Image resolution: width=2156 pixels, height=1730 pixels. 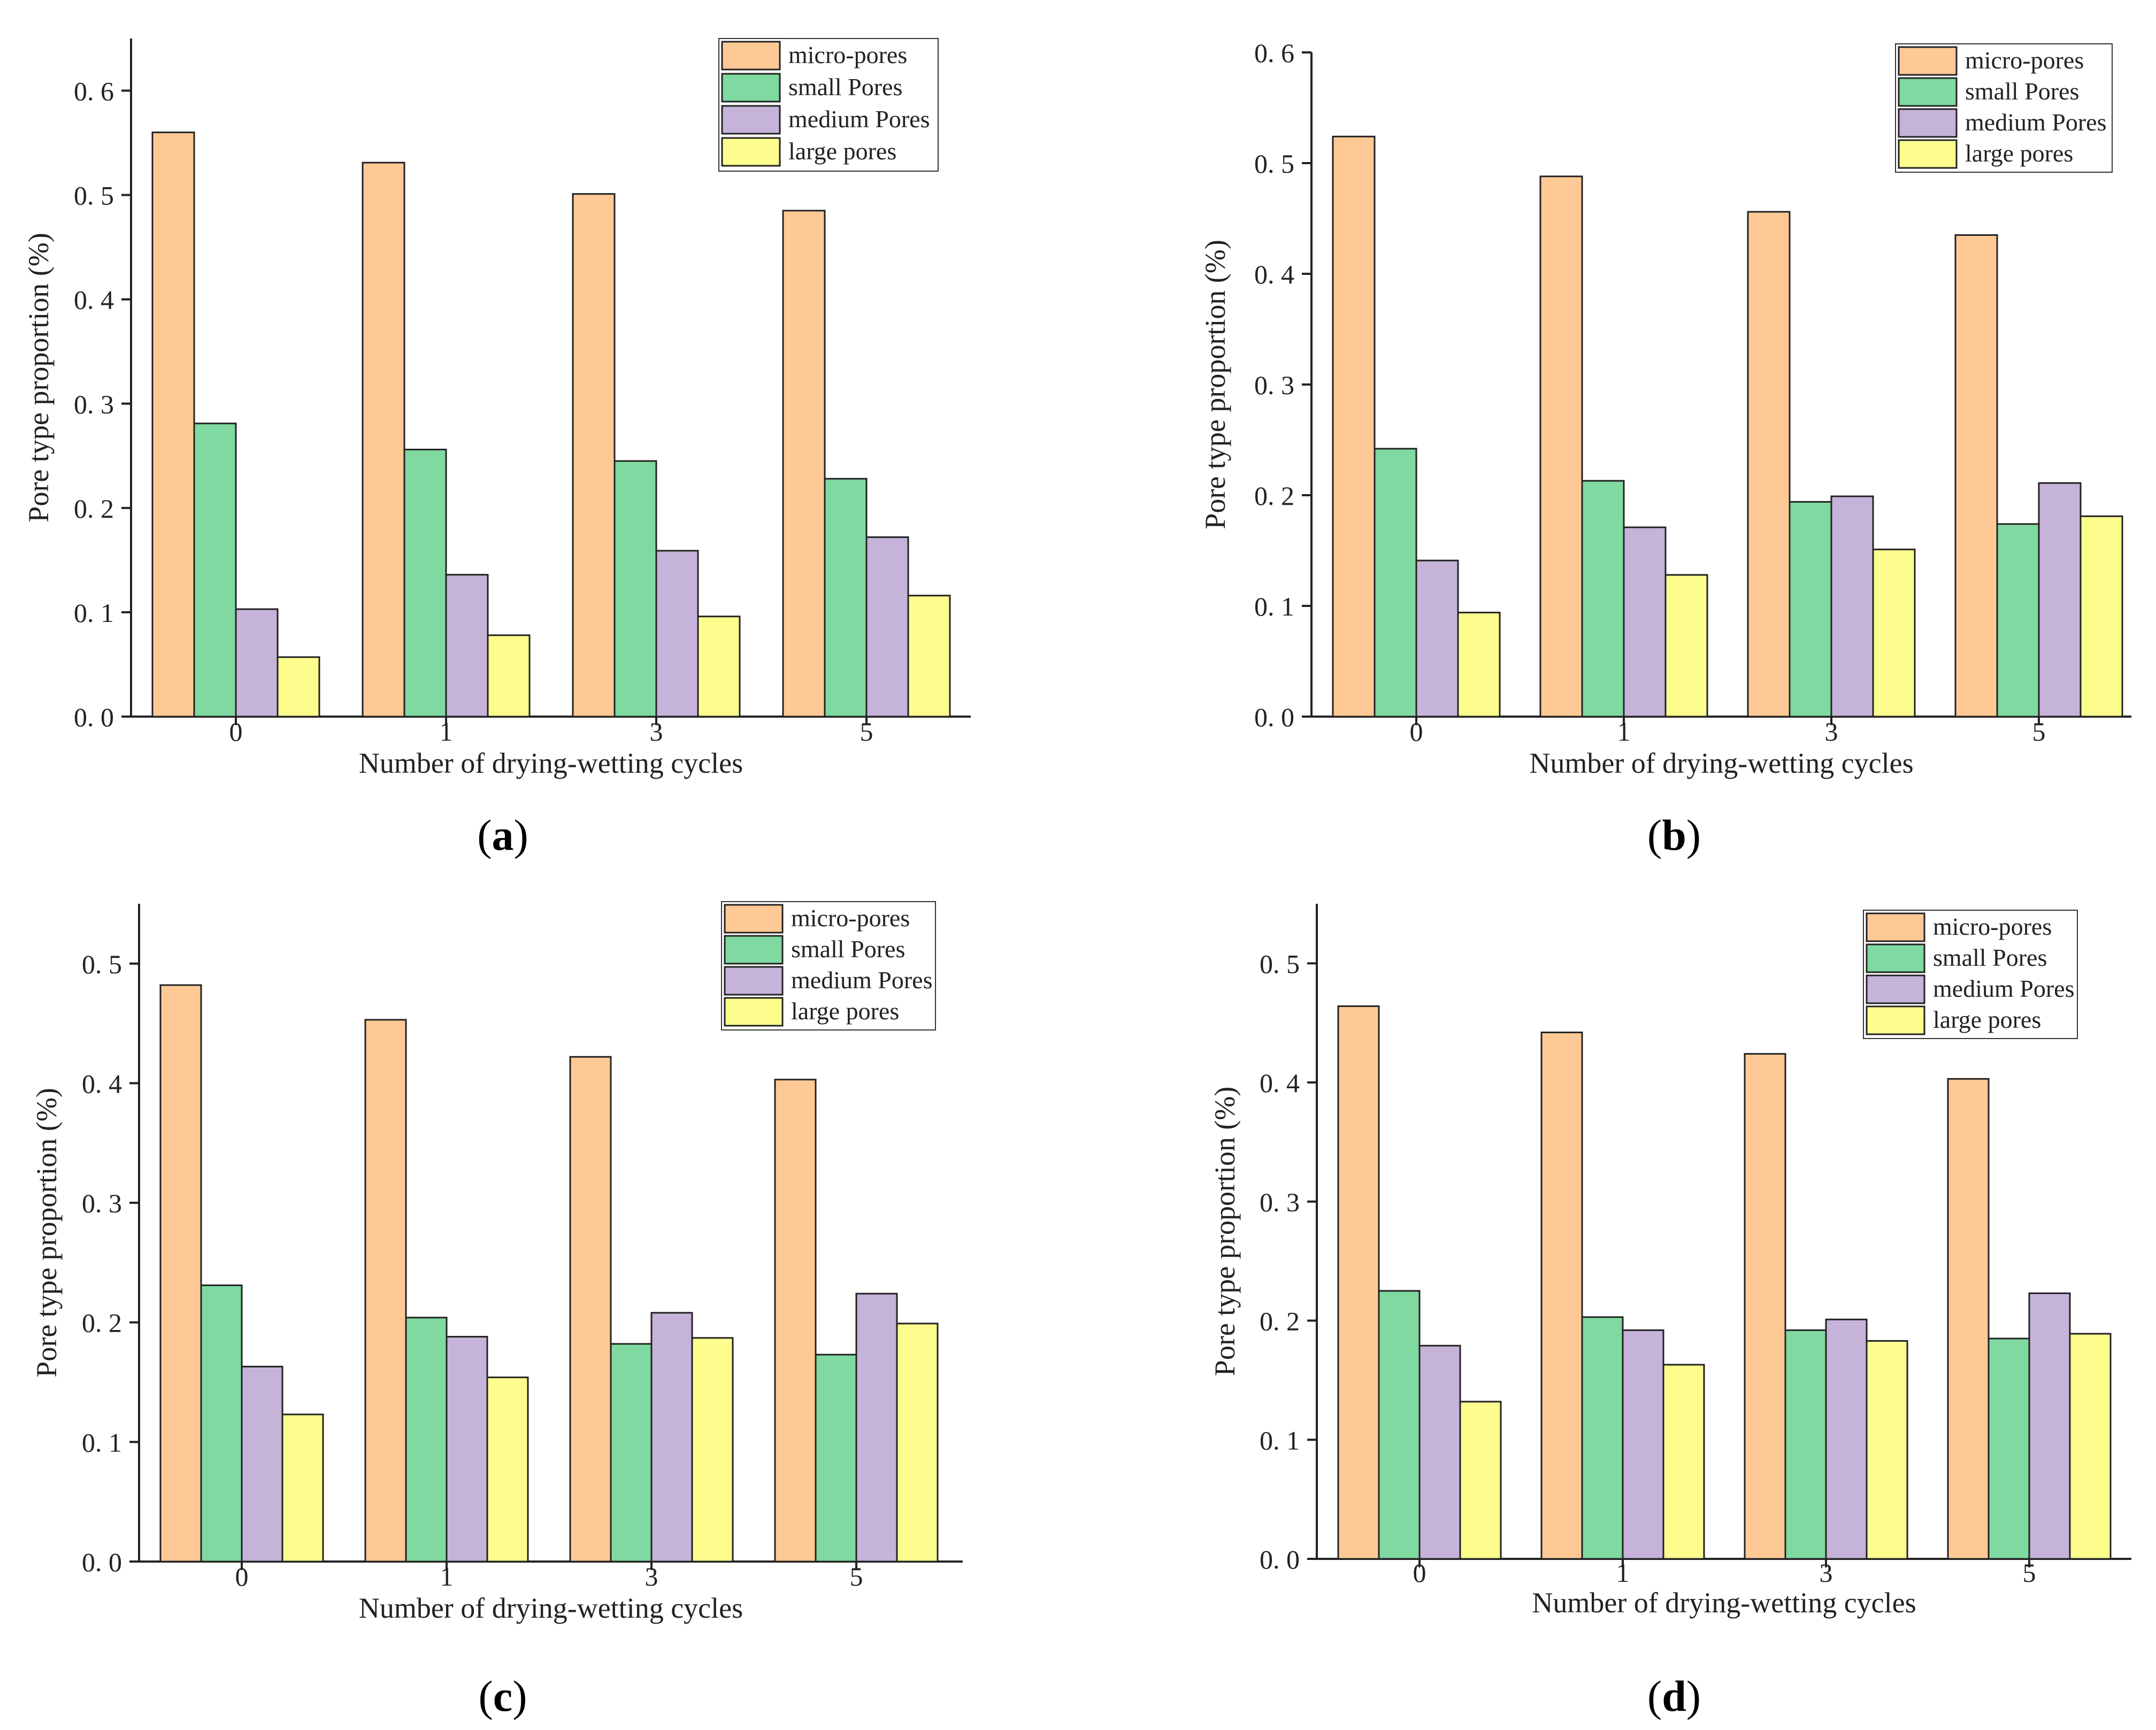 I want to click on legend-label-d-large-pores: large pores, so click(x=1987, y=1019).